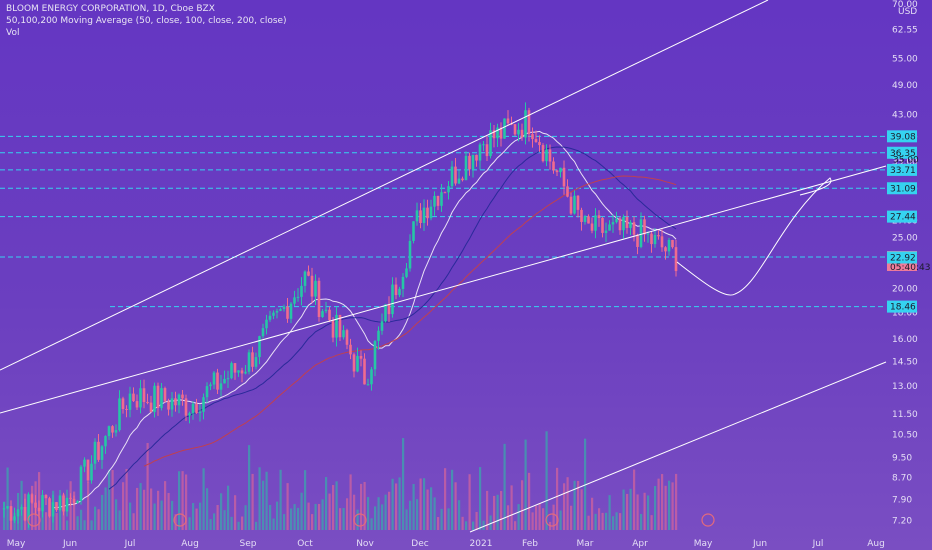  Describe the element at coordinates (759, 544) in the screenshot. I see `x-axis-tick-label: Jun` at that location.